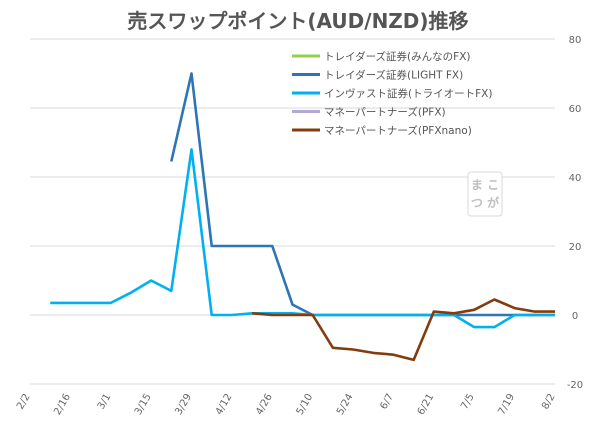  What do you see at coordinates (468, 401) in the screenshot?
I see `x-tick-label: 7/5` at bounding box center [468, 401].